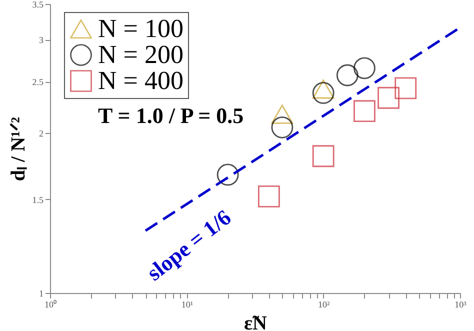 Image resolution: width=474 pixels, height=331 pixels. Describe the element at coordinates (38, 5) in the screenshot. I see `y-tick-label: 3.5` at that location.